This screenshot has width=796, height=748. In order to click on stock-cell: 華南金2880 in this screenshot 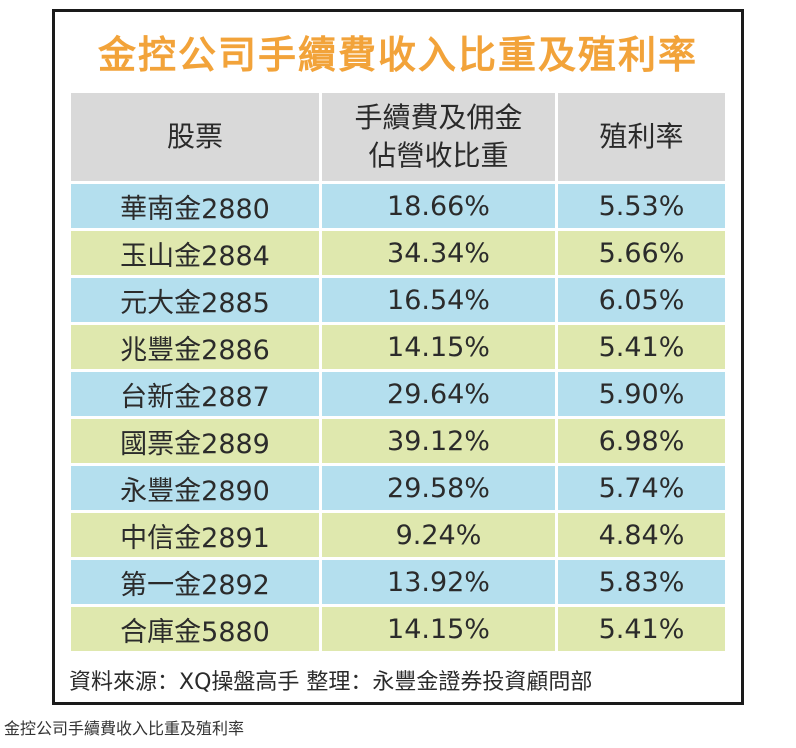, I will do `click(195, 206)`.